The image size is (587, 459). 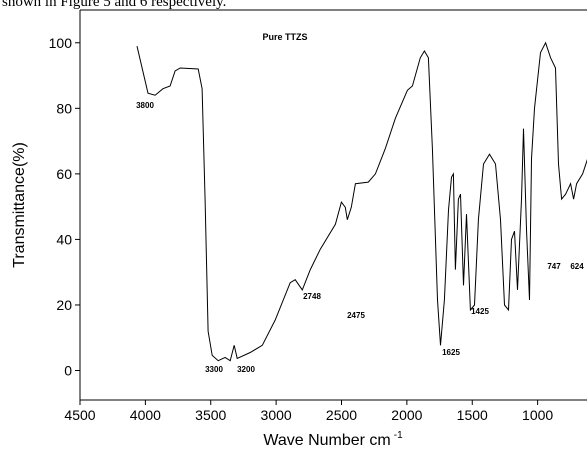 What do you see at coordinates (246, 369) in the screenshot?
I see `peak-annotation: 3200` at bounding box center [246, 369].